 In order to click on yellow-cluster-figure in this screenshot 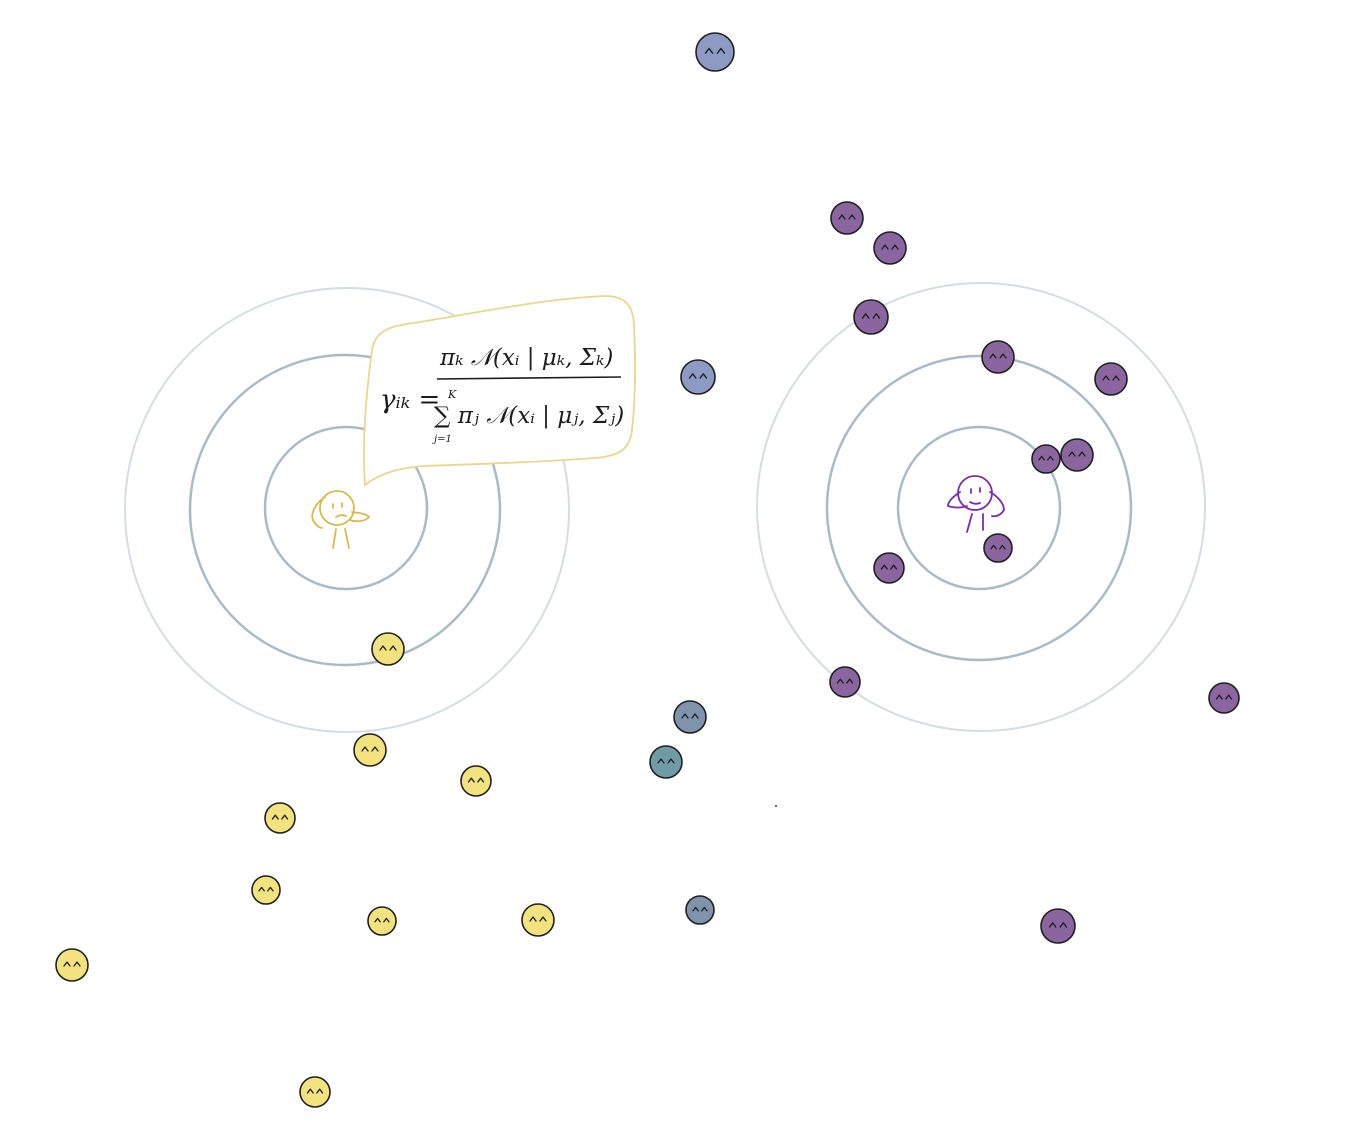, I will do `click(340, 519)`.